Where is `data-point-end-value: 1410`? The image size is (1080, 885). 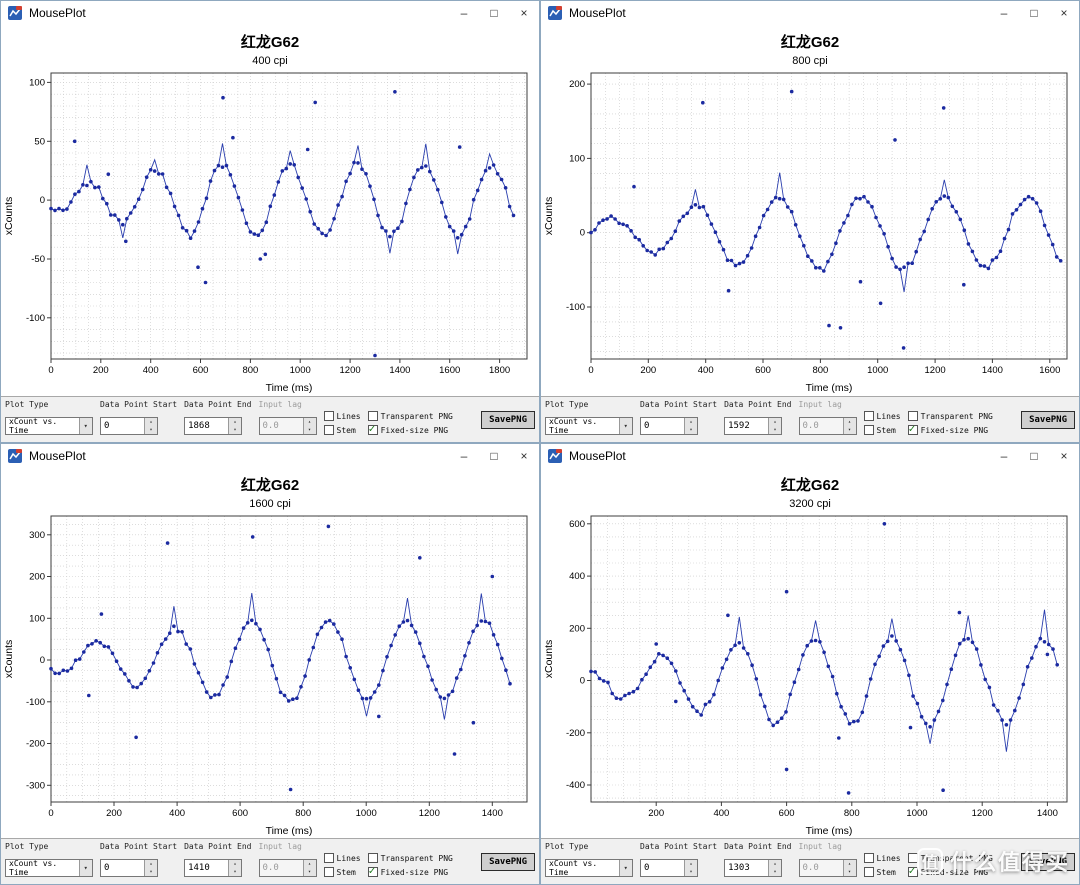 data-point-end-value: 1410 is located at coordinates (199, 868).